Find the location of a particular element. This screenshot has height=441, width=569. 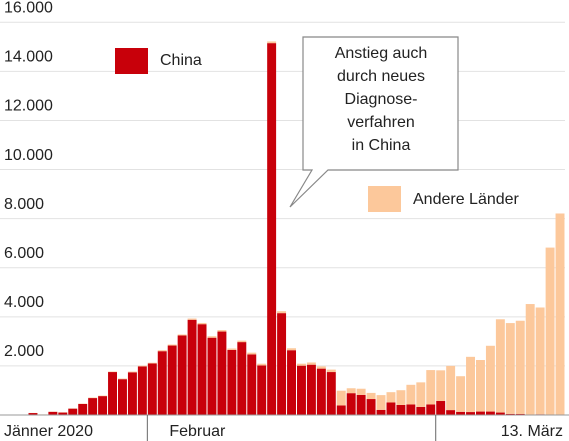

x-tick-label: Februar is located at coordinates (197, 431).